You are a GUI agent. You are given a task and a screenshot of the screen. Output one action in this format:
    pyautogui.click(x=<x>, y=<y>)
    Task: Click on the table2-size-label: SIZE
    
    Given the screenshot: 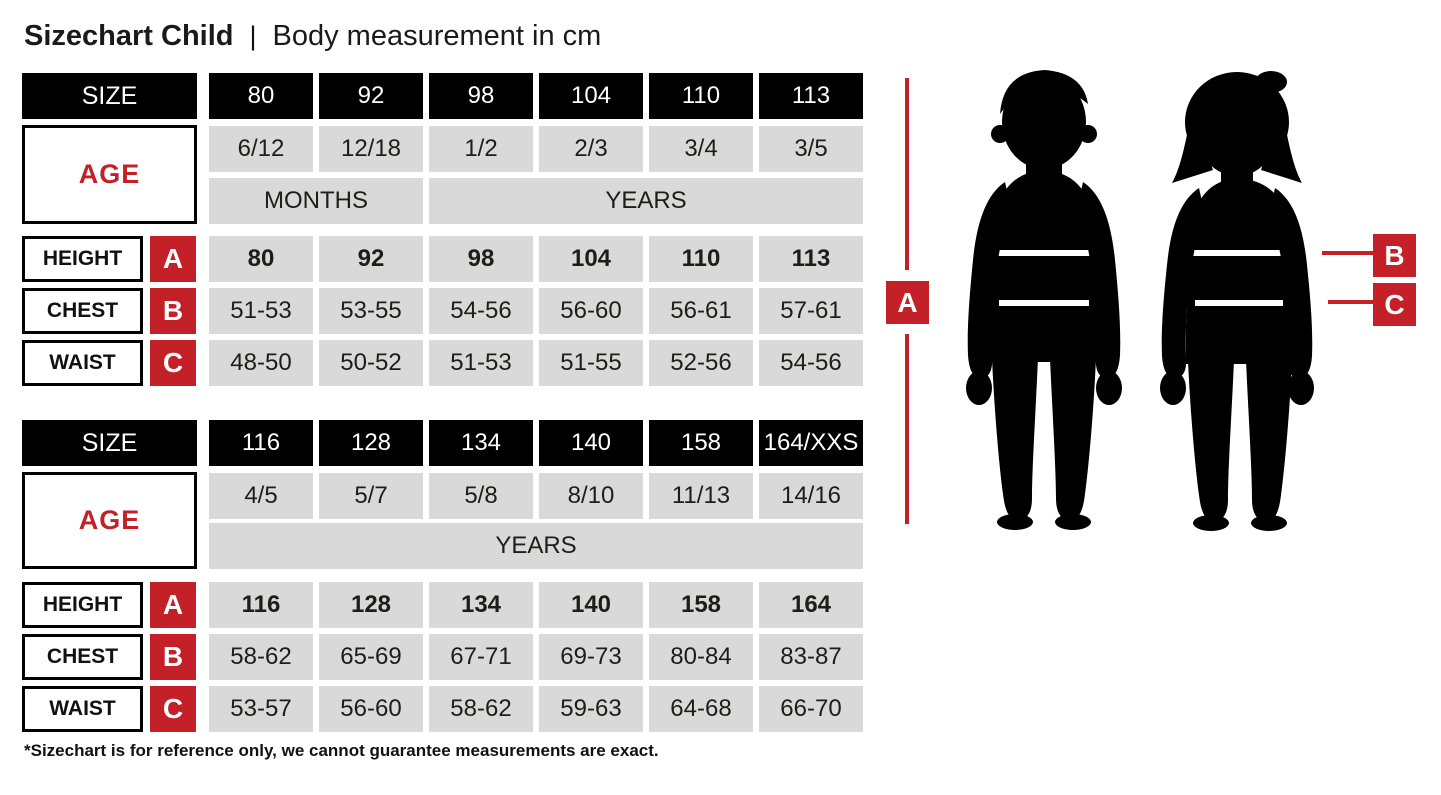 What is the action you would take?
    pyautogui.click(x=109, y=443)
    